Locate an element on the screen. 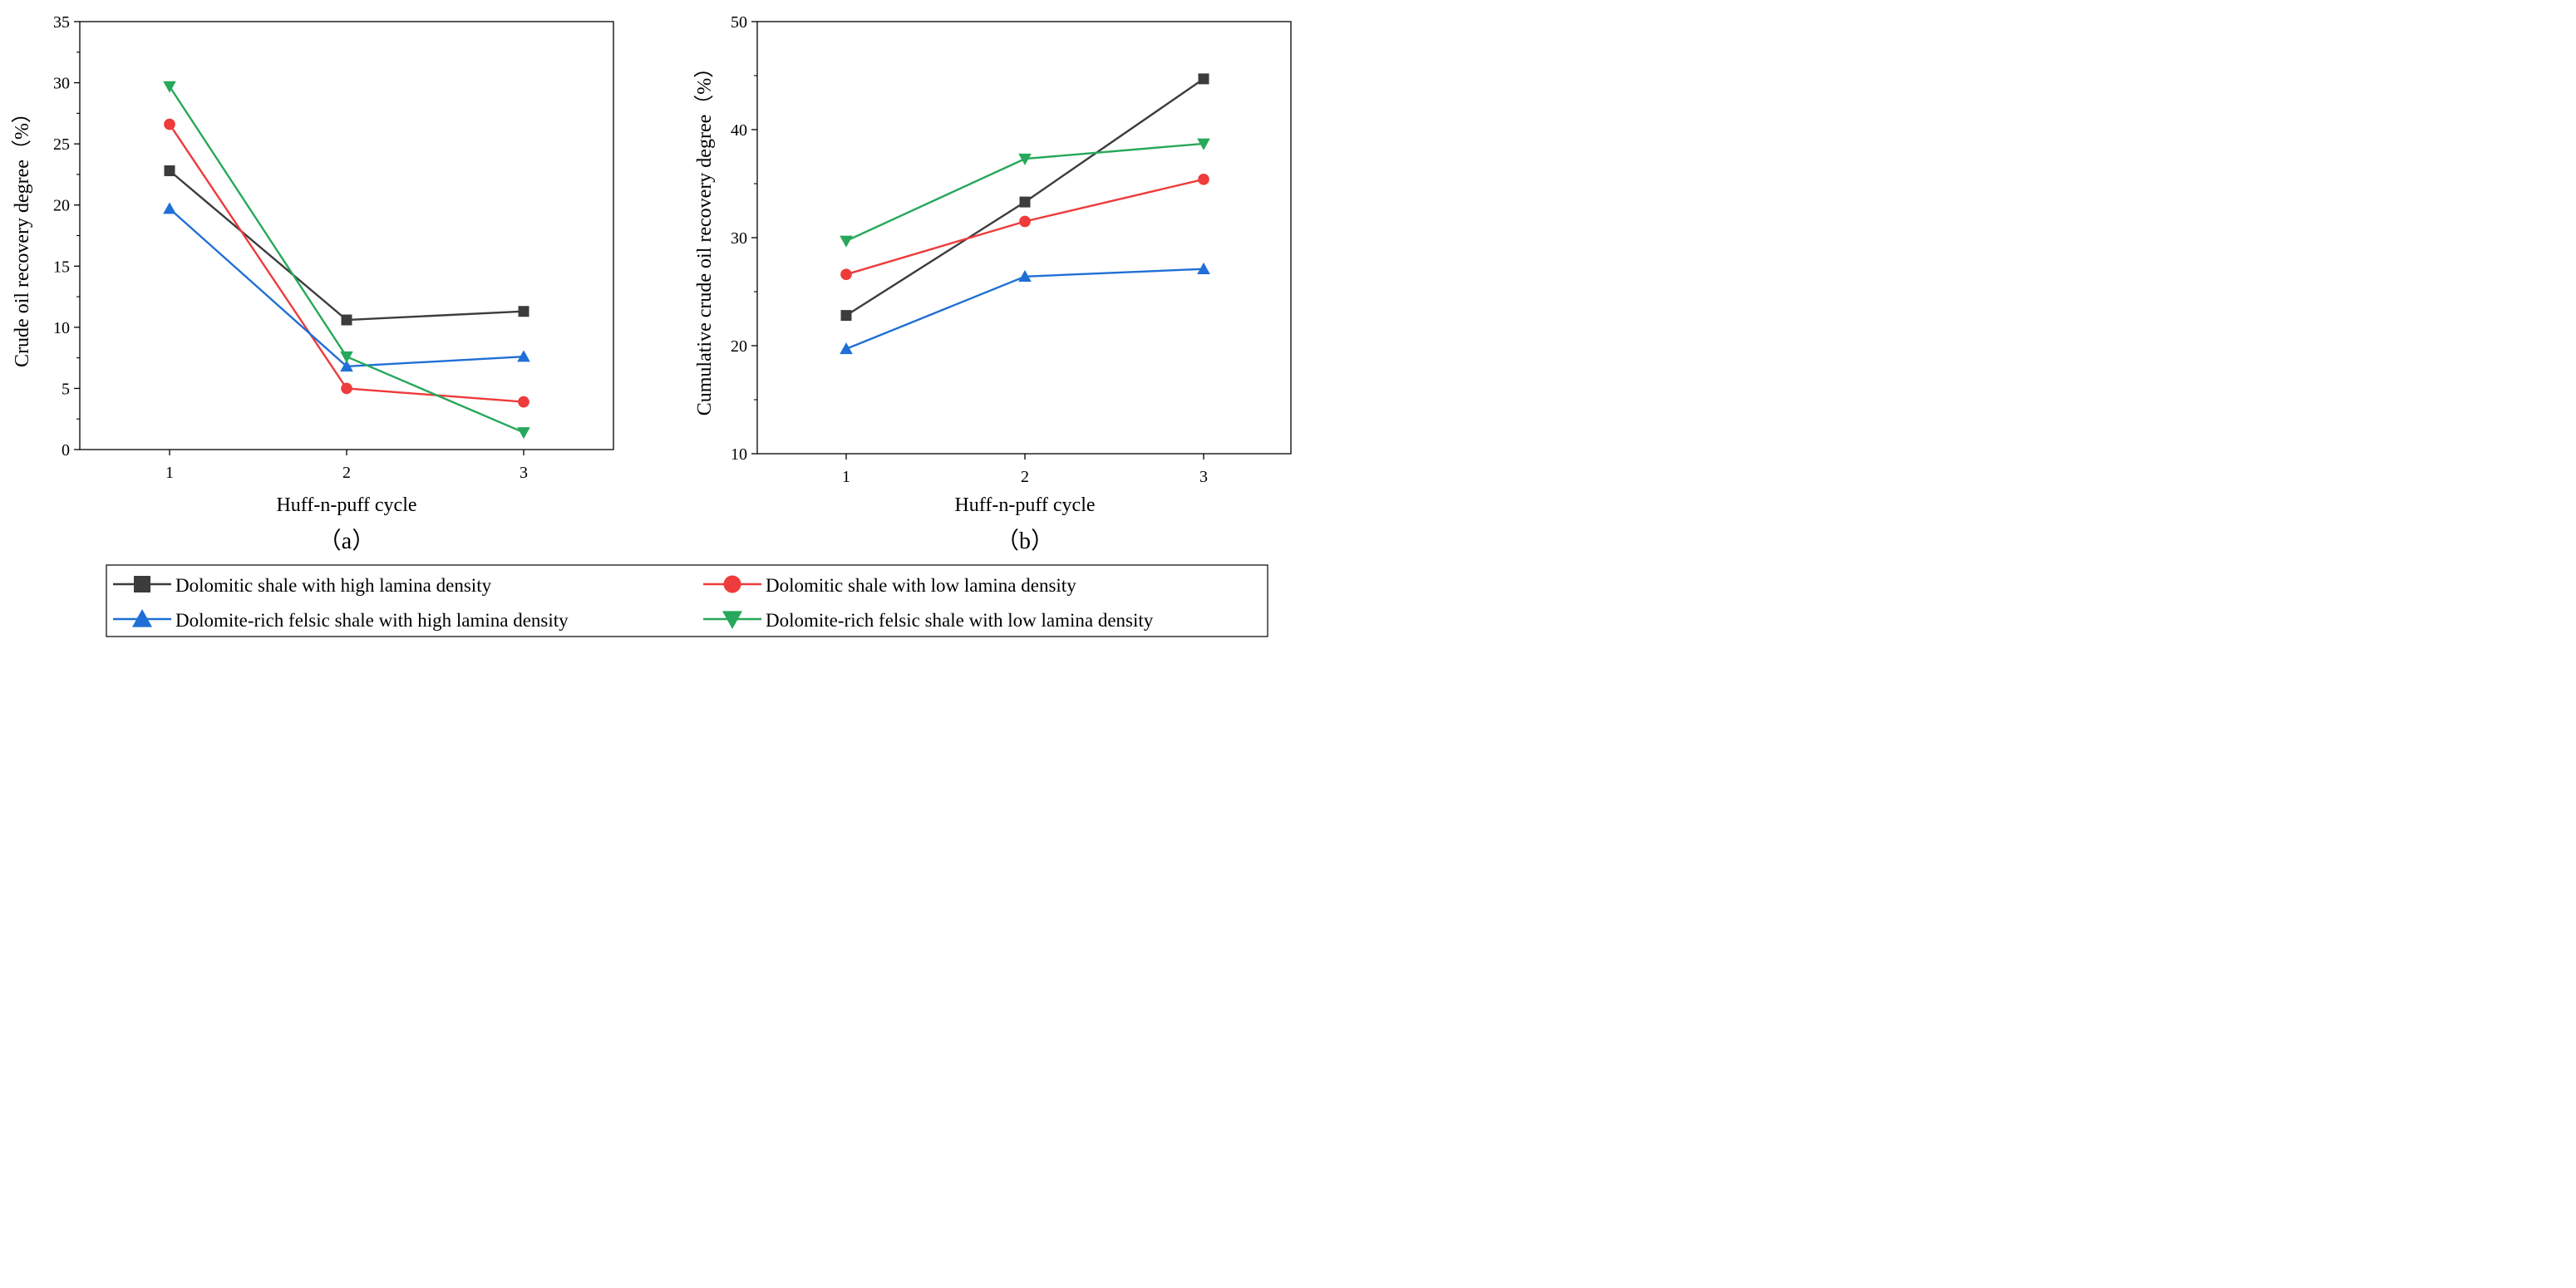  panel-a-y-tick-label: 0 is located at coordinates (66, 451).